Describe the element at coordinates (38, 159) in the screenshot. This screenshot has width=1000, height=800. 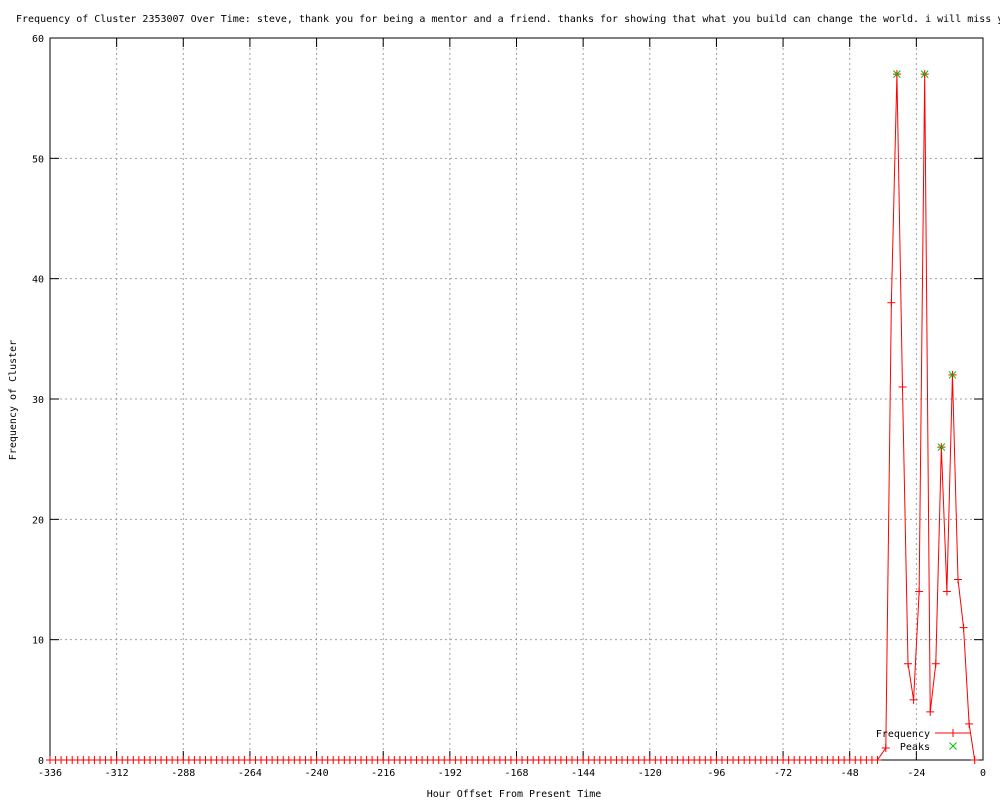
I see `y-tick-label: 50` at that location.